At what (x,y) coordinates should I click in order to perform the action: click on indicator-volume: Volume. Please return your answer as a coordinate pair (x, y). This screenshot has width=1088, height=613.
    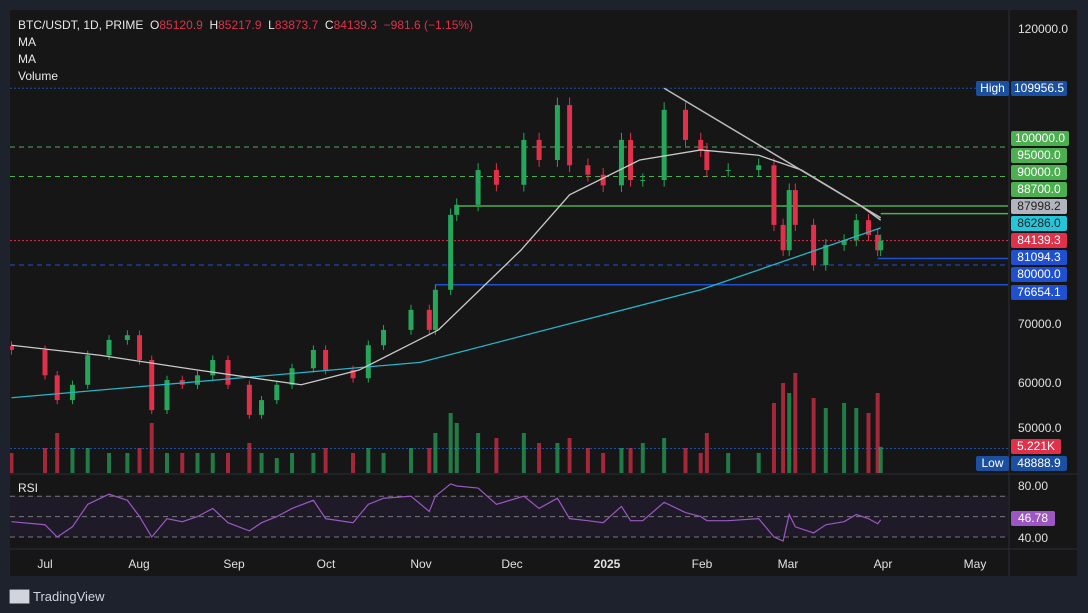
    Looking at the image, I should click on (38, 76).